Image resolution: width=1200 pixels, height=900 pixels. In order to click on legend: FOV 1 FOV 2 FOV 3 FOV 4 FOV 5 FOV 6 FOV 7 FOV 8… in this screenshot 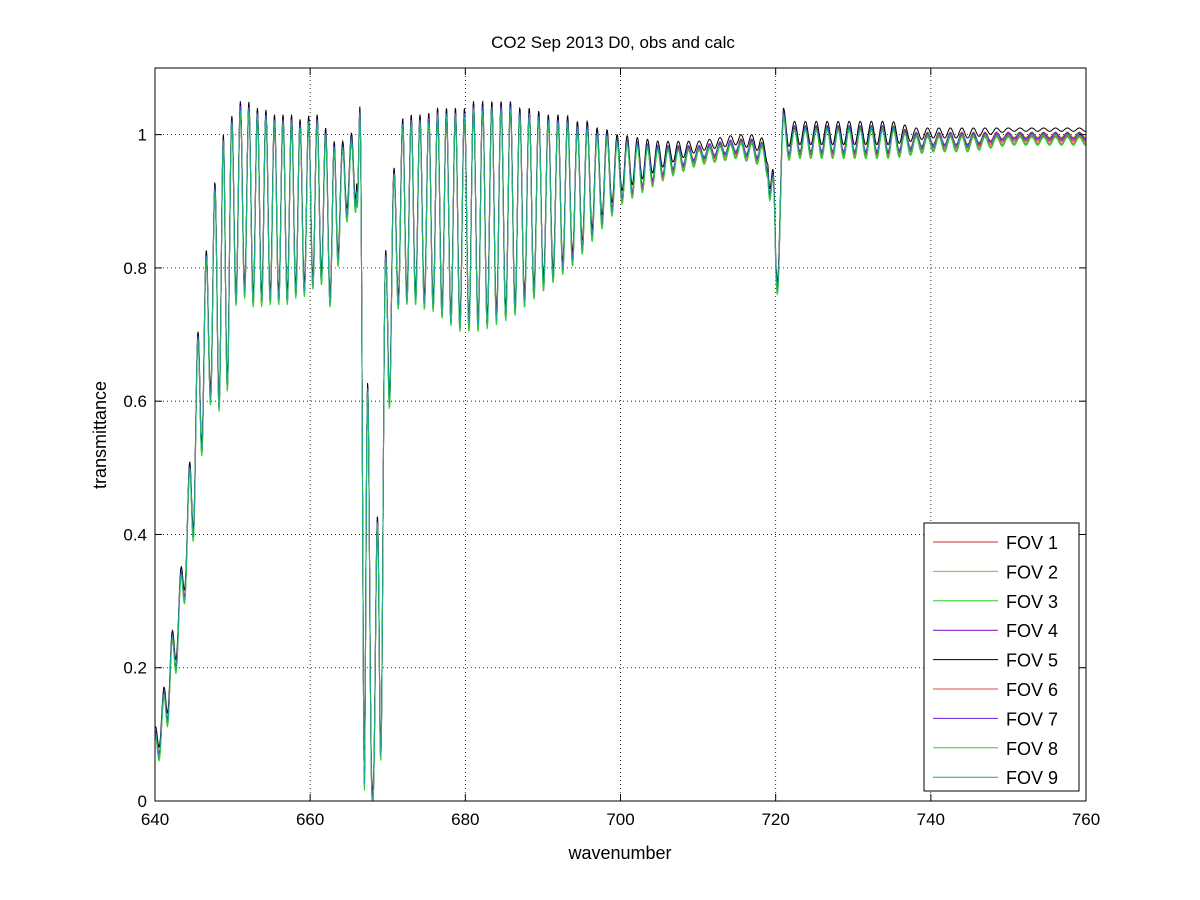, I will do `click(1001, 657)`.